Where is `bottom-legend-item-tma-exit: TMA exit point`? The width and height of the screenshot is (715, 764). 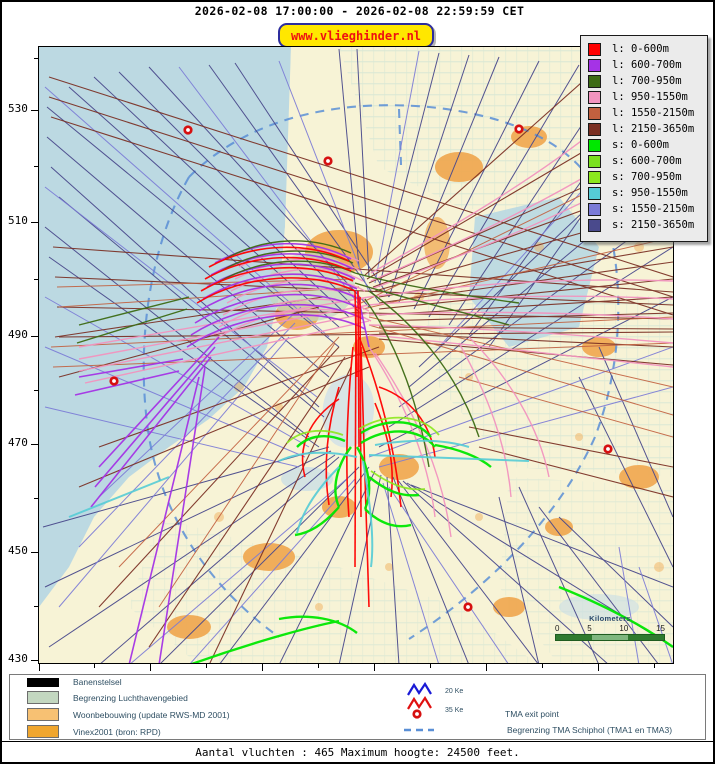 bottom-legend-item-tma-exit: TMA exit point is located at coordinates (483, 714).